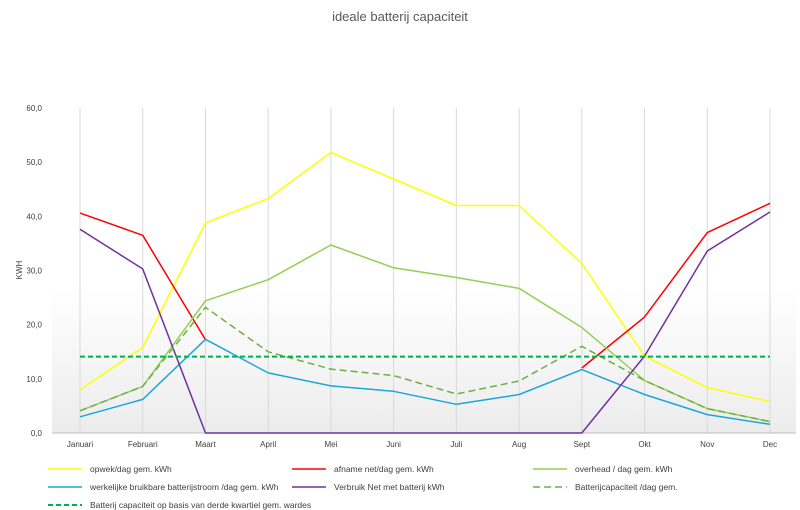  What do you see at coordinates (389, 487) in the screenshot?
I see `legend-label: Verbruik Net met batterij kWh` at bounding box center [389, 487].